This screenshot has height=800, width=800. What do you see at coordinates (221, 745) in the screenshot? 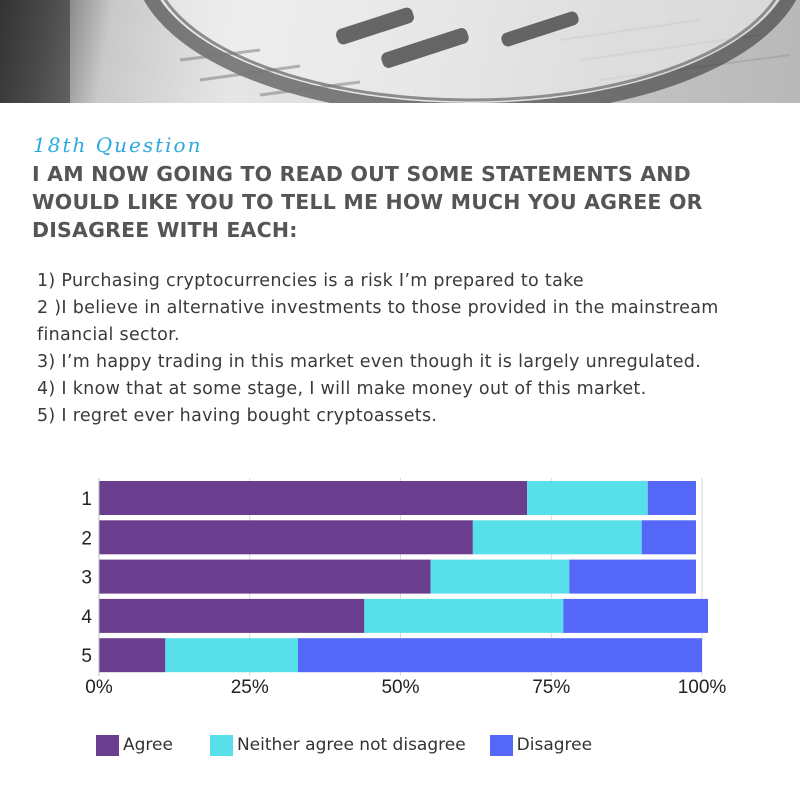
I see `legend-swatch-neither` at bounding box center [221, 745].